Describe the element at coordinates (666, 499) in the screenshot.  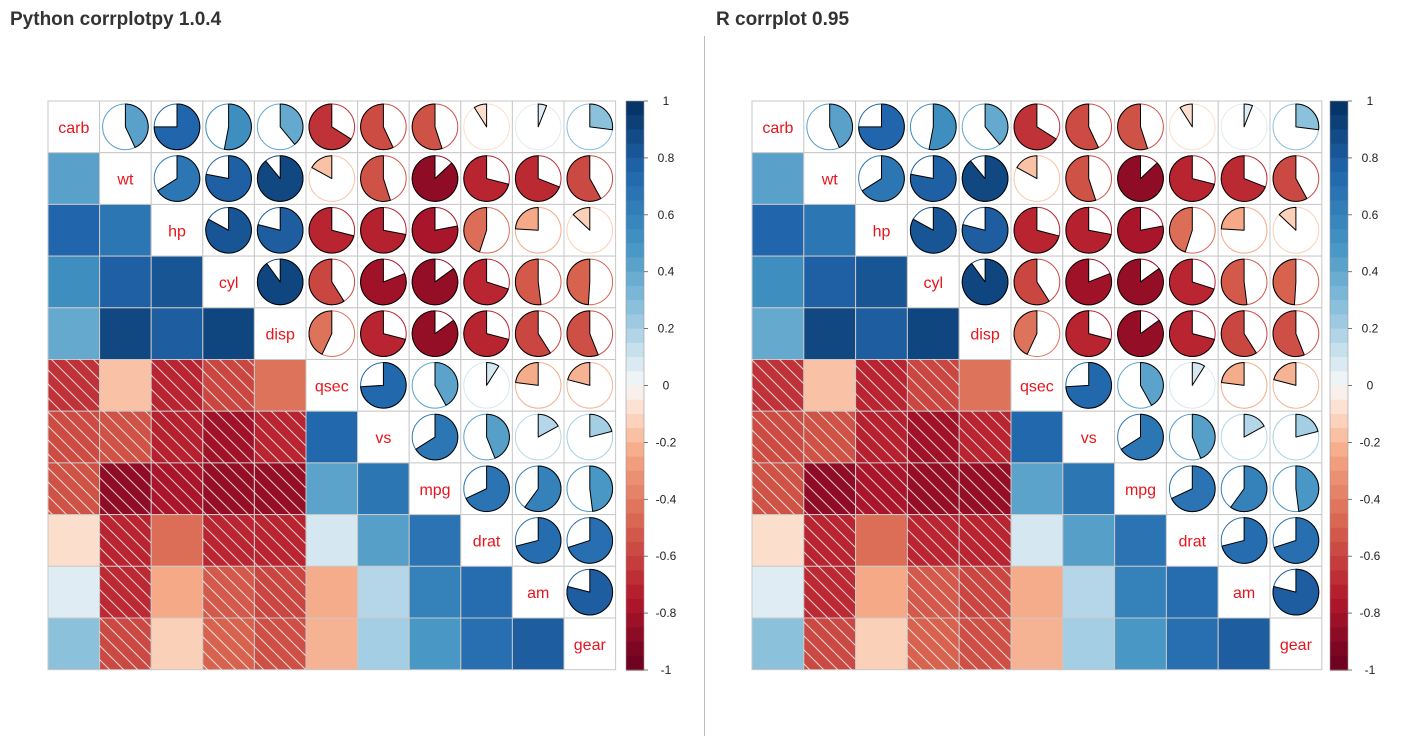
I see `colorbar-tick-label: -0.4` at that location.